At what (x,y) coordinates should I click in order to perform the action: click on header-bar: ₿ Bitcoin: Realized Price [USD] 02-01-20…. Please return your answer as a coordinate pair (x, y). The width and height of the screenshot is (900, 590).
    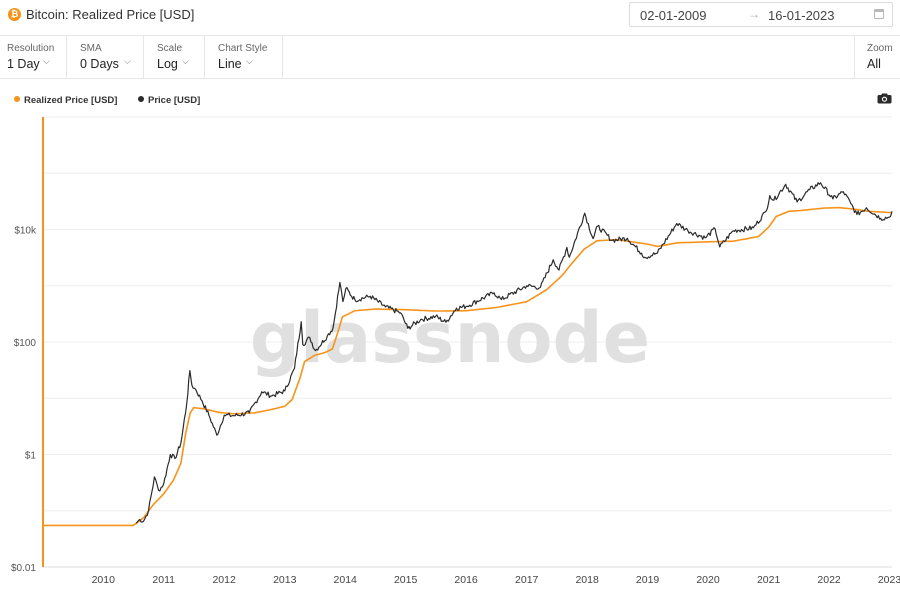
    Looking at the image, I should click on (450, 18).